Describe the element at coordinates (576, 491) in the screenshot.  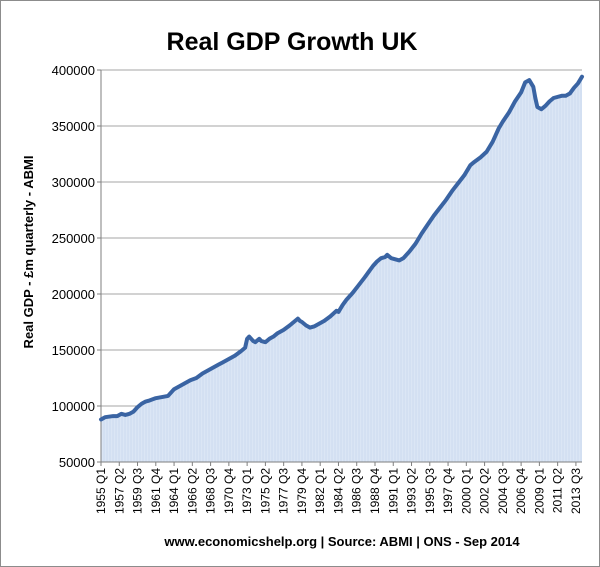
I see `x-tick-label: 2013 Q3` at that location.